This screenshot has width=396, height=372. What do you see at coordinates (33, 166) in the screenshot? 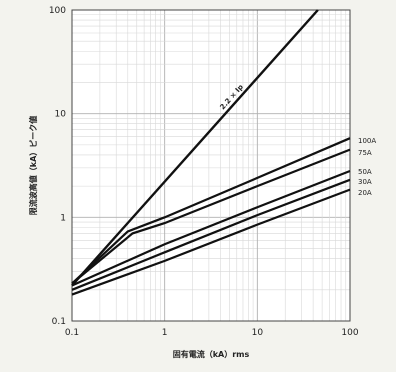
I see `y-axis-title: 限流波高値（kA）ピーク値` at bounding box center [33, 166].